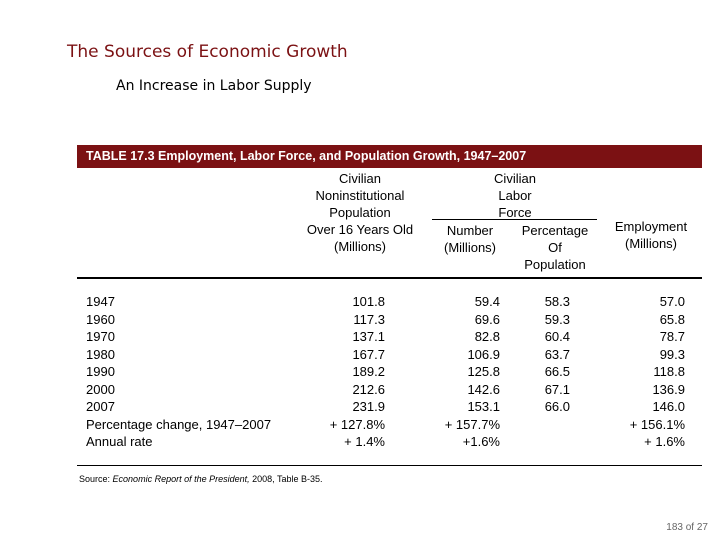 The image size is (720, 540). What do you see at coordinates (483, 389) in the screenshot?
I see `labor-force-number-cell: 142.6` at bounding box center [483, 389].